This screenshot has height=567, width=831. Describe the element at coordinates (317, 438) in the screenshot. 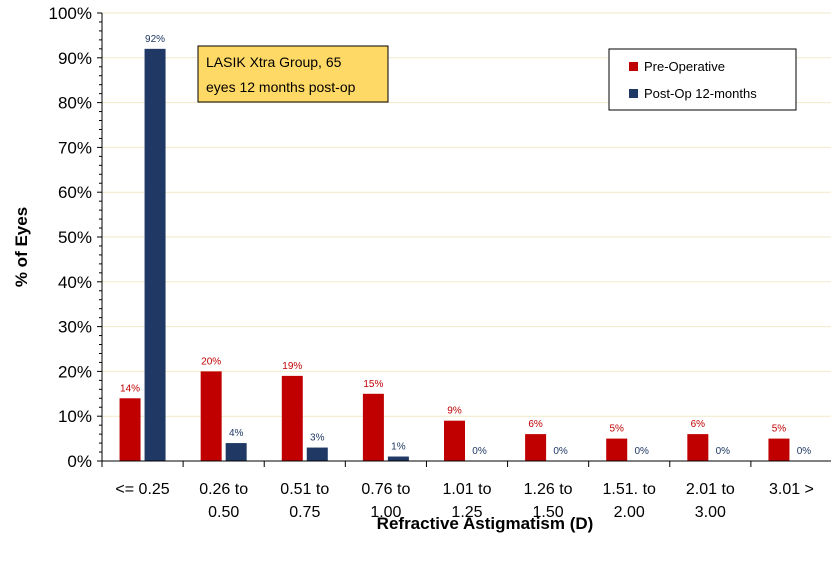

I see `data-label-post-op-12-months: 3%` at that location.